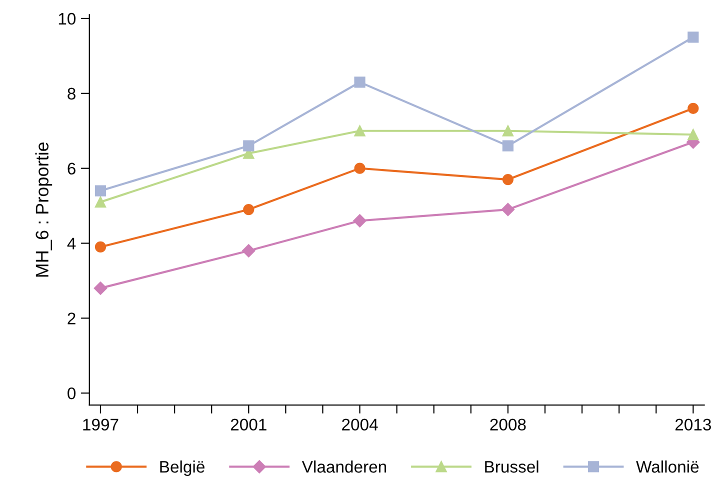 The width and height of the screenshot is (715, 491). What do you see at coordinates (508, 424) in the screenshot?
I see `x-tick-label: 2008` at bounding box center [508, 424].